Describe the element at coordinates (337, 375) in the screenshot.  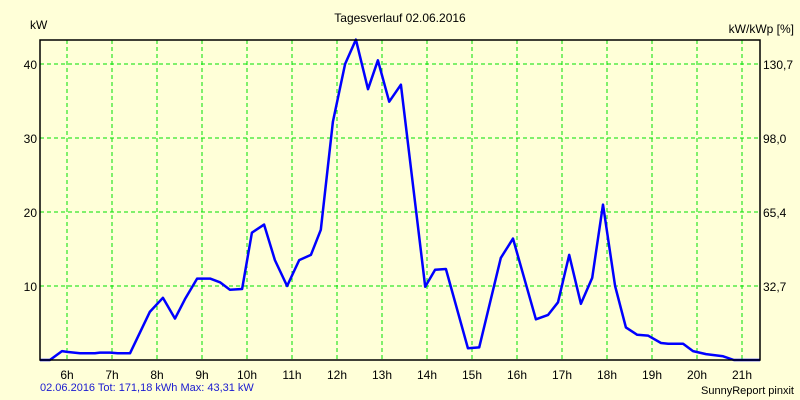
I see `x-tick-label: 12h` at that location.